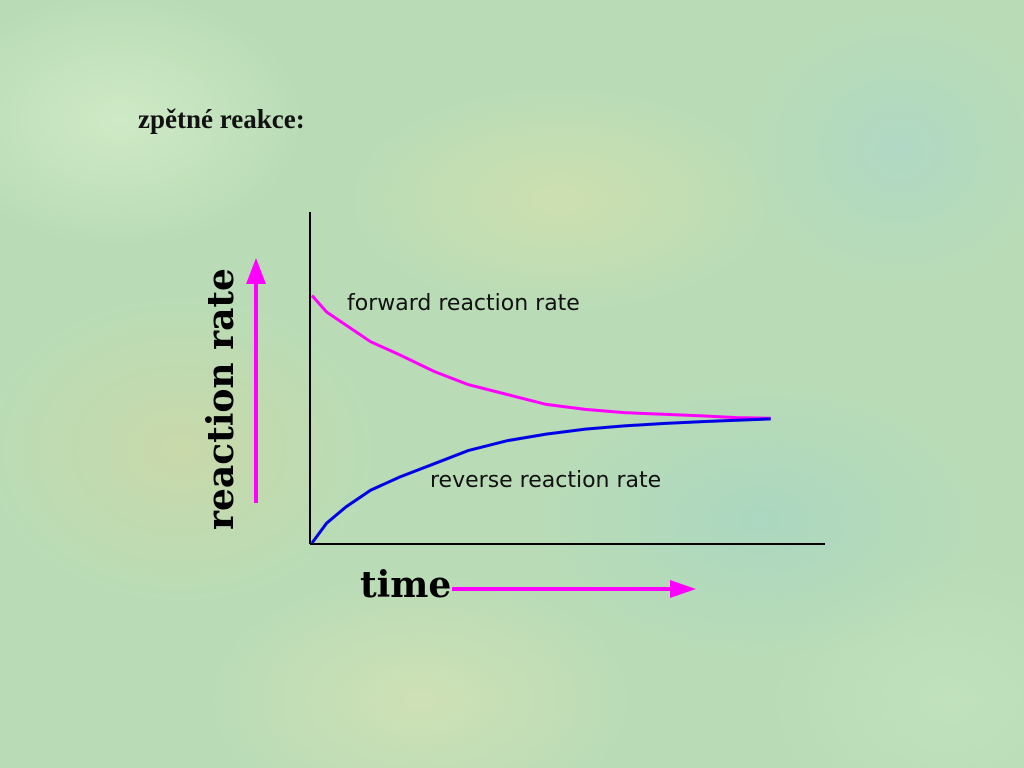 Image resolution: width=1024 pixels, height=768 pixels. What do you see at coordinates (405, 585) in the screenshot?
I see `x-axis-label: time` at bounding box center [405, 585].